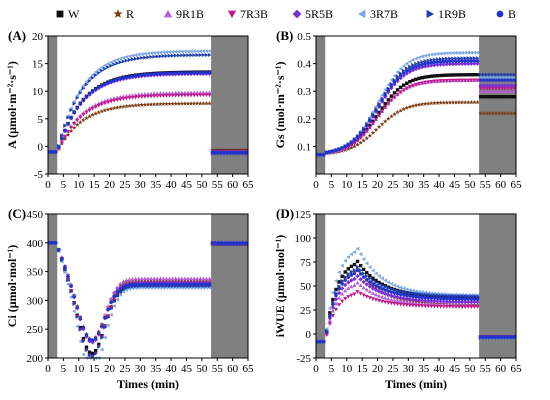 Image resolution: width=550 pixels, height=400 pixels. I want to click on legend-entry: B, so click(506, 14).